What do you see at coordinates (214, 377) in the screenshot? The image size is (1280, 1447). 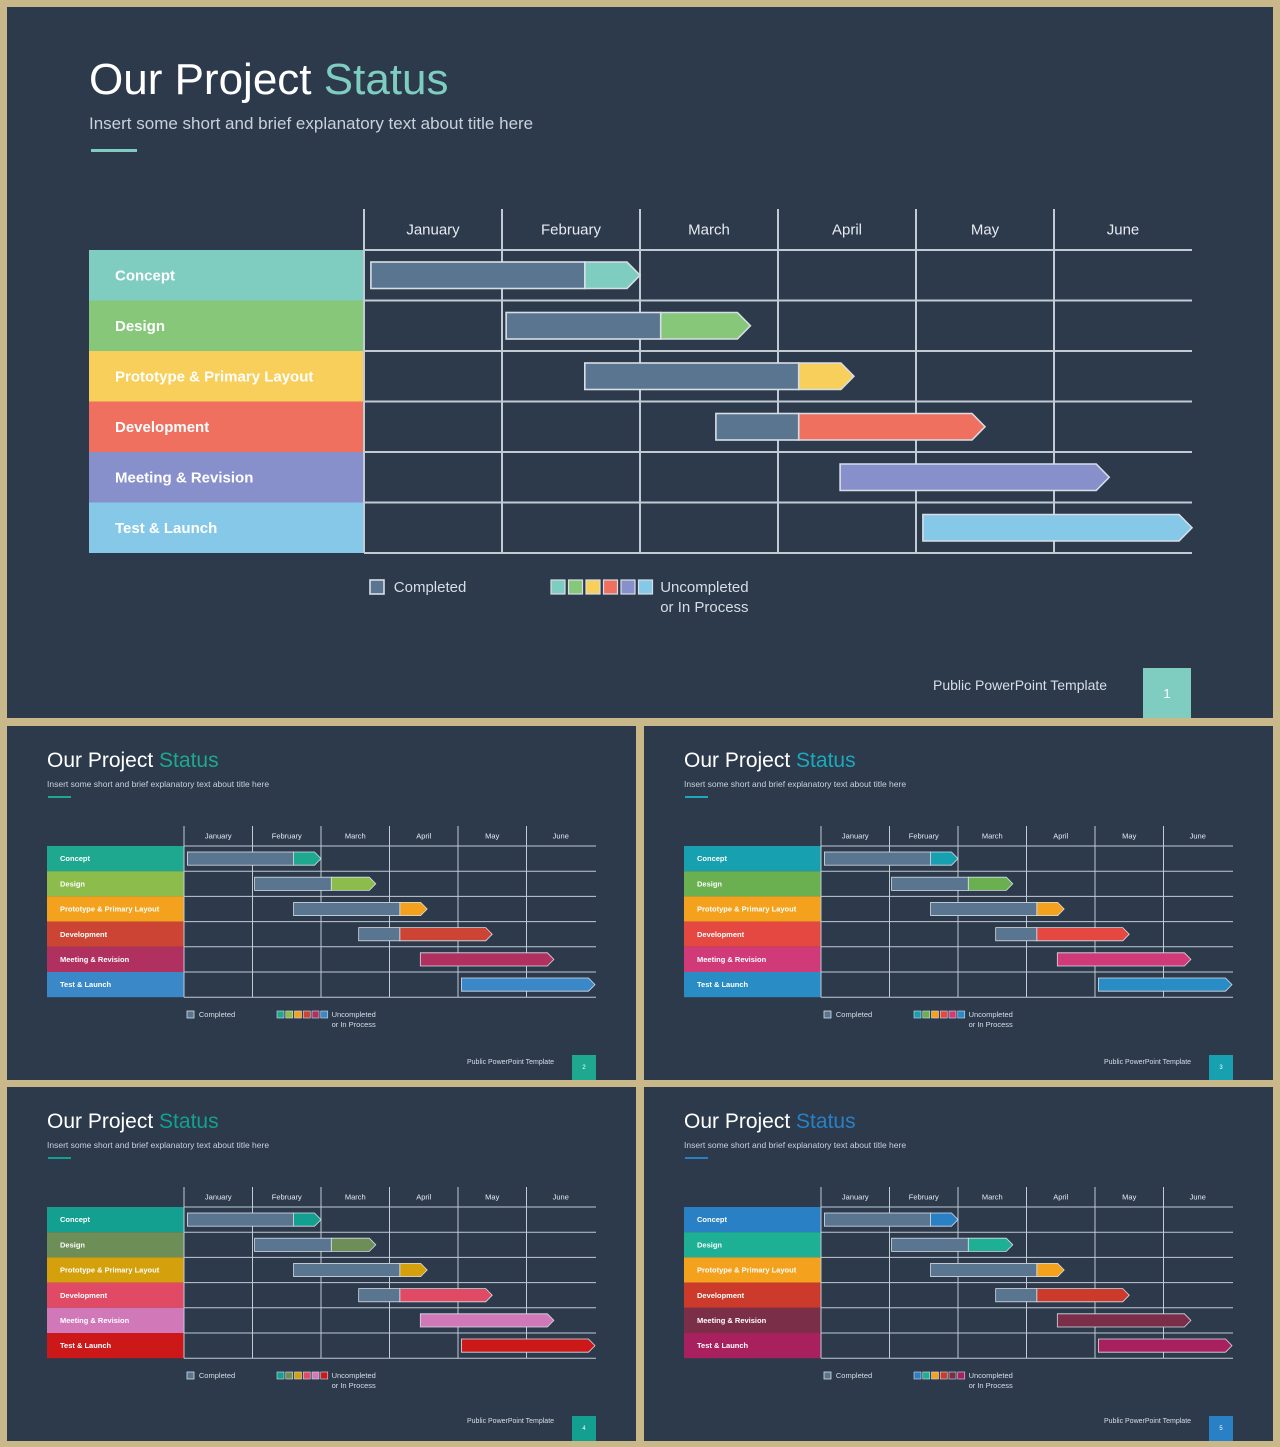 I see `task-label: Prototype & Primary Layout` at bounding box center [214, 377].